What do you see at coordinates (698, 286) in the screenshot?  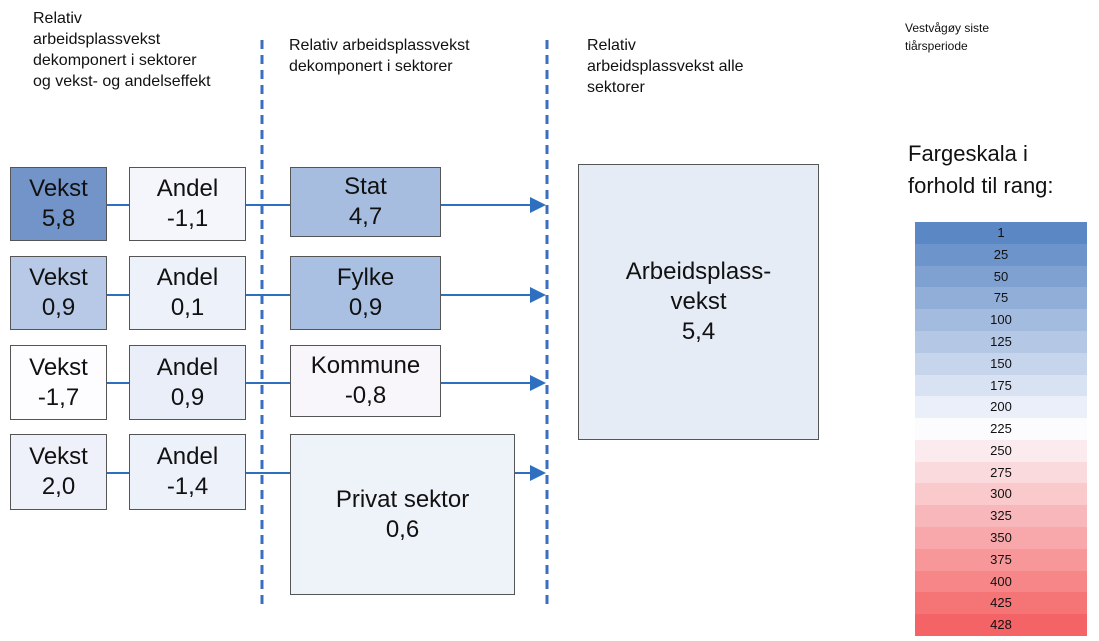 I see `total-label: Arbeidsplass- vekst` at bounding box center [698, 286].